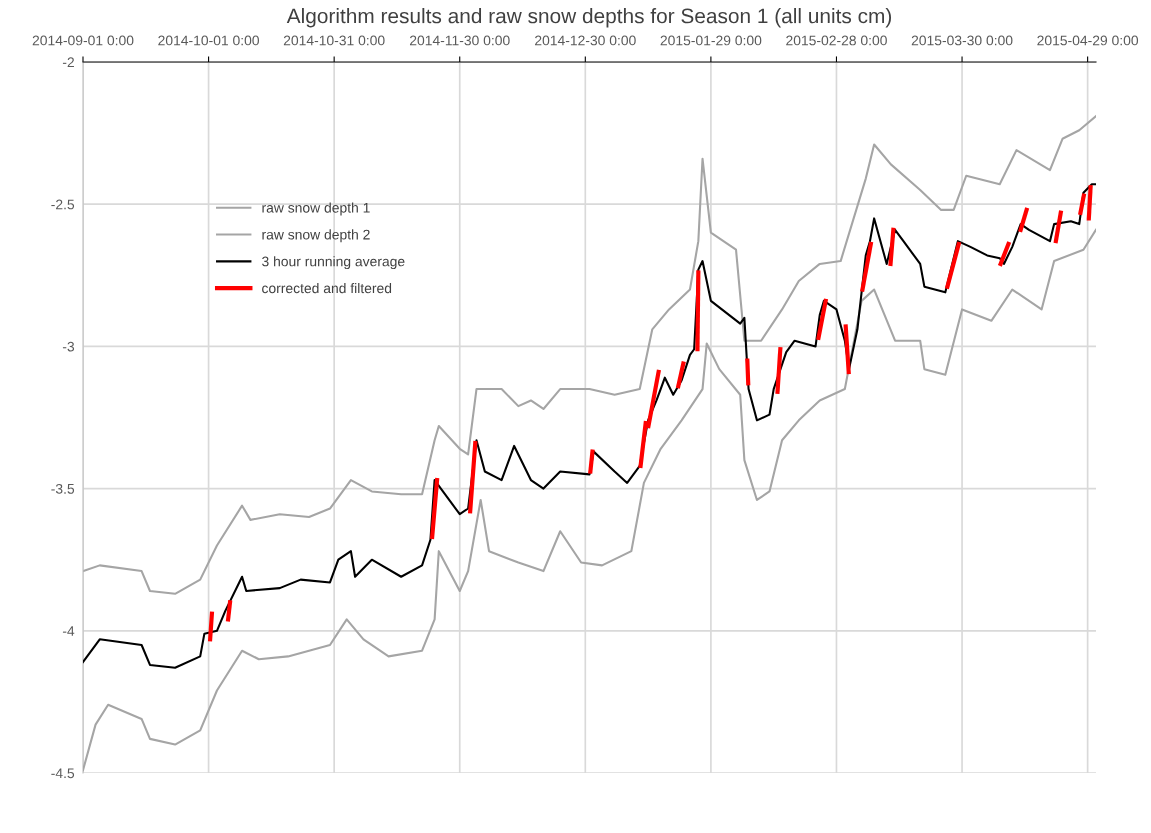 This screenshot has height=833, width=1151. What do you see at coordinates (83, 40) in the screenshot?
I see `x-tick-label: 2014-09-01 0:00` at bounding box center [83, 40].